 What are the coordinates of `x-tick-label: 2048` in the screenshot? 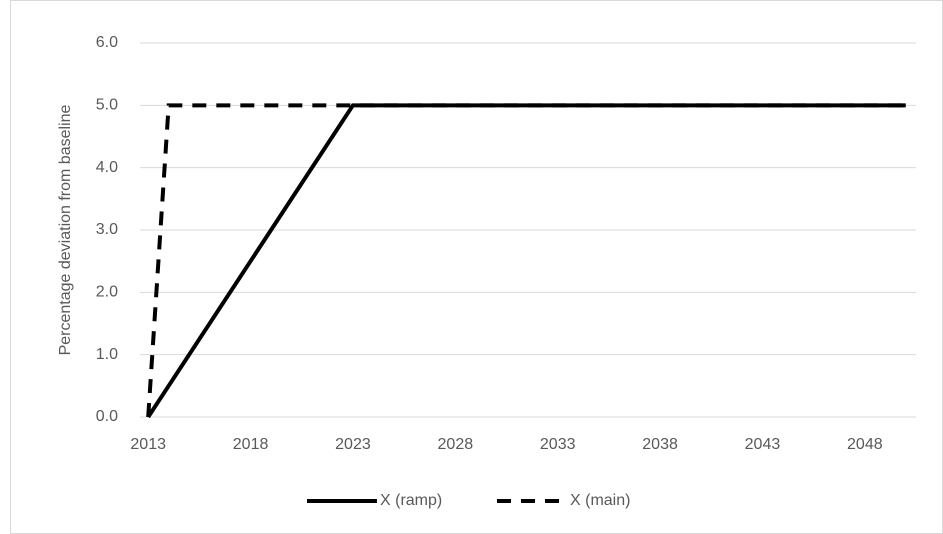 It's located at (865, 444).